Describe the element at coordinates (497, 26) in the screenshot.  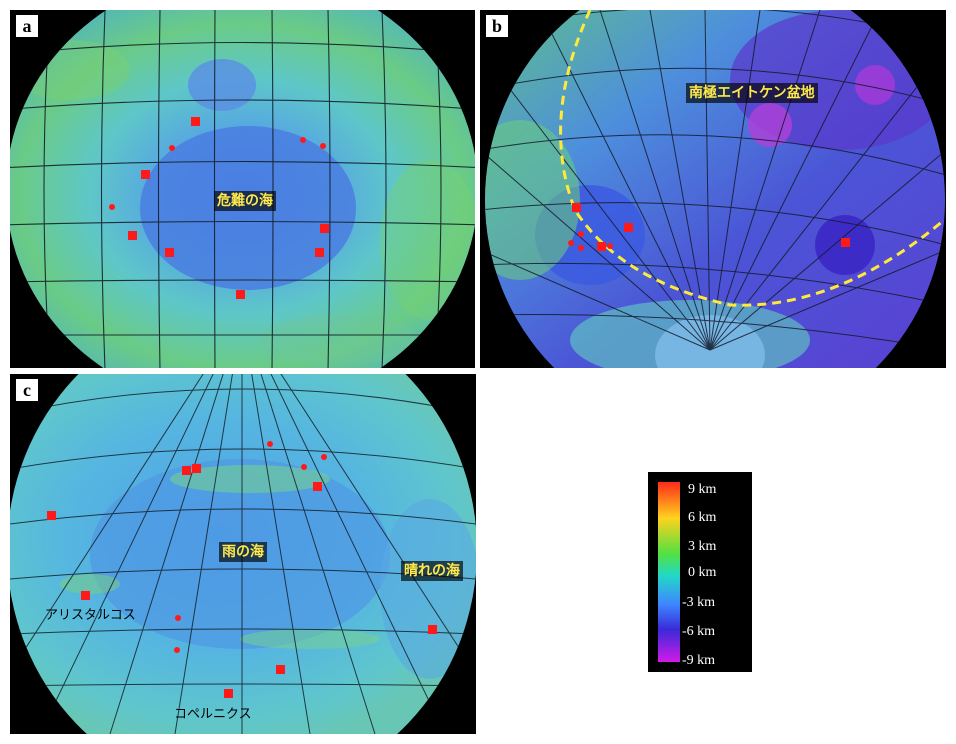
I see `panel-letter-b: b` at that location.